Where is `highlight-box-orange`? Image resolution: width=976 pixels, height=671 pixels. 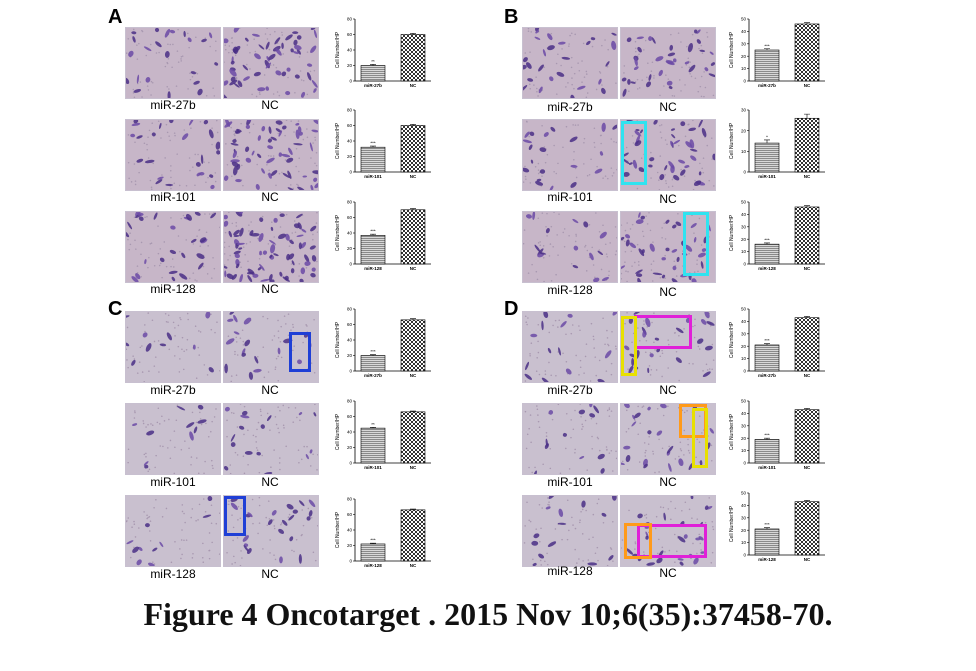 highlight-box-orange is located at coordinates (638, 541).